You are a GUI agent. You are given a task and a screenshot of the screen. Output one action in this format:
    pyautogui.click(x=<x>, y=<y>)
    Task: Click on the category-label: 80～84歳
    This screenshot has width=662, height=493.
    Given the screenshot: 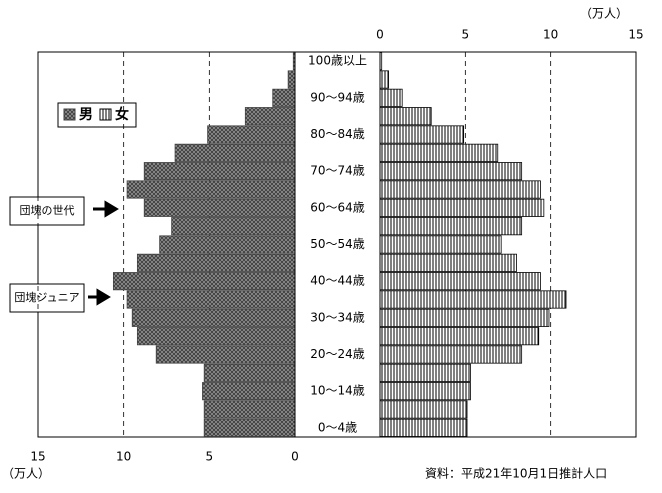 What is the action you would take?
    pyautogui.click(x=337, y=134)
    